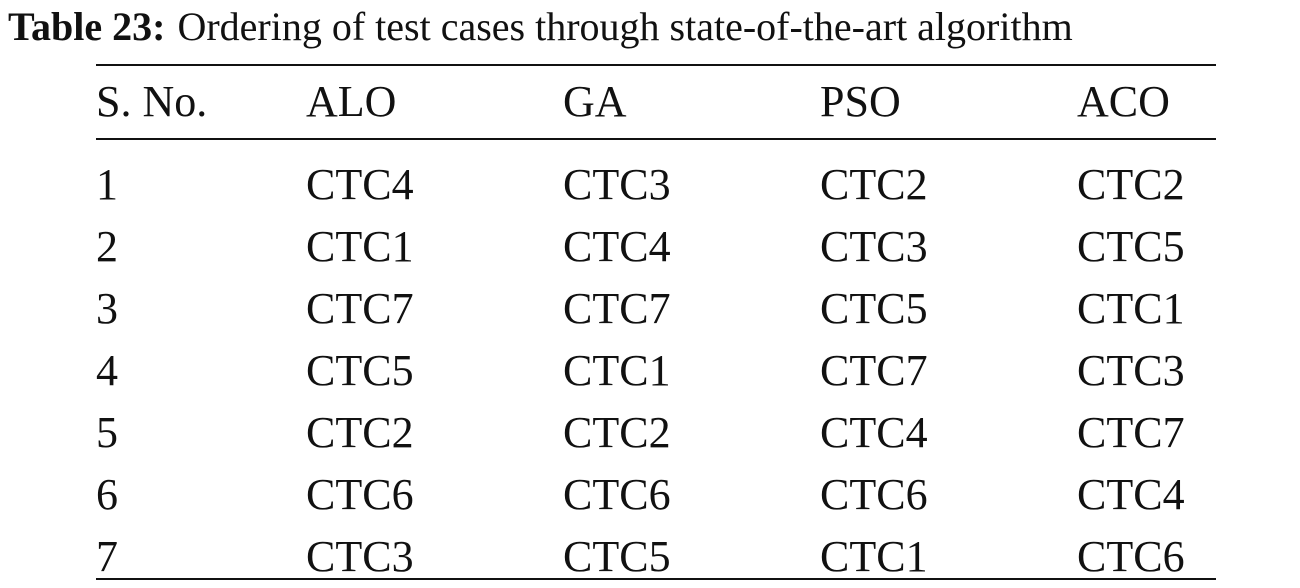 This screenshot has width=1300, height=588. I want to click on cell-sno: 3, so click(107, 308).